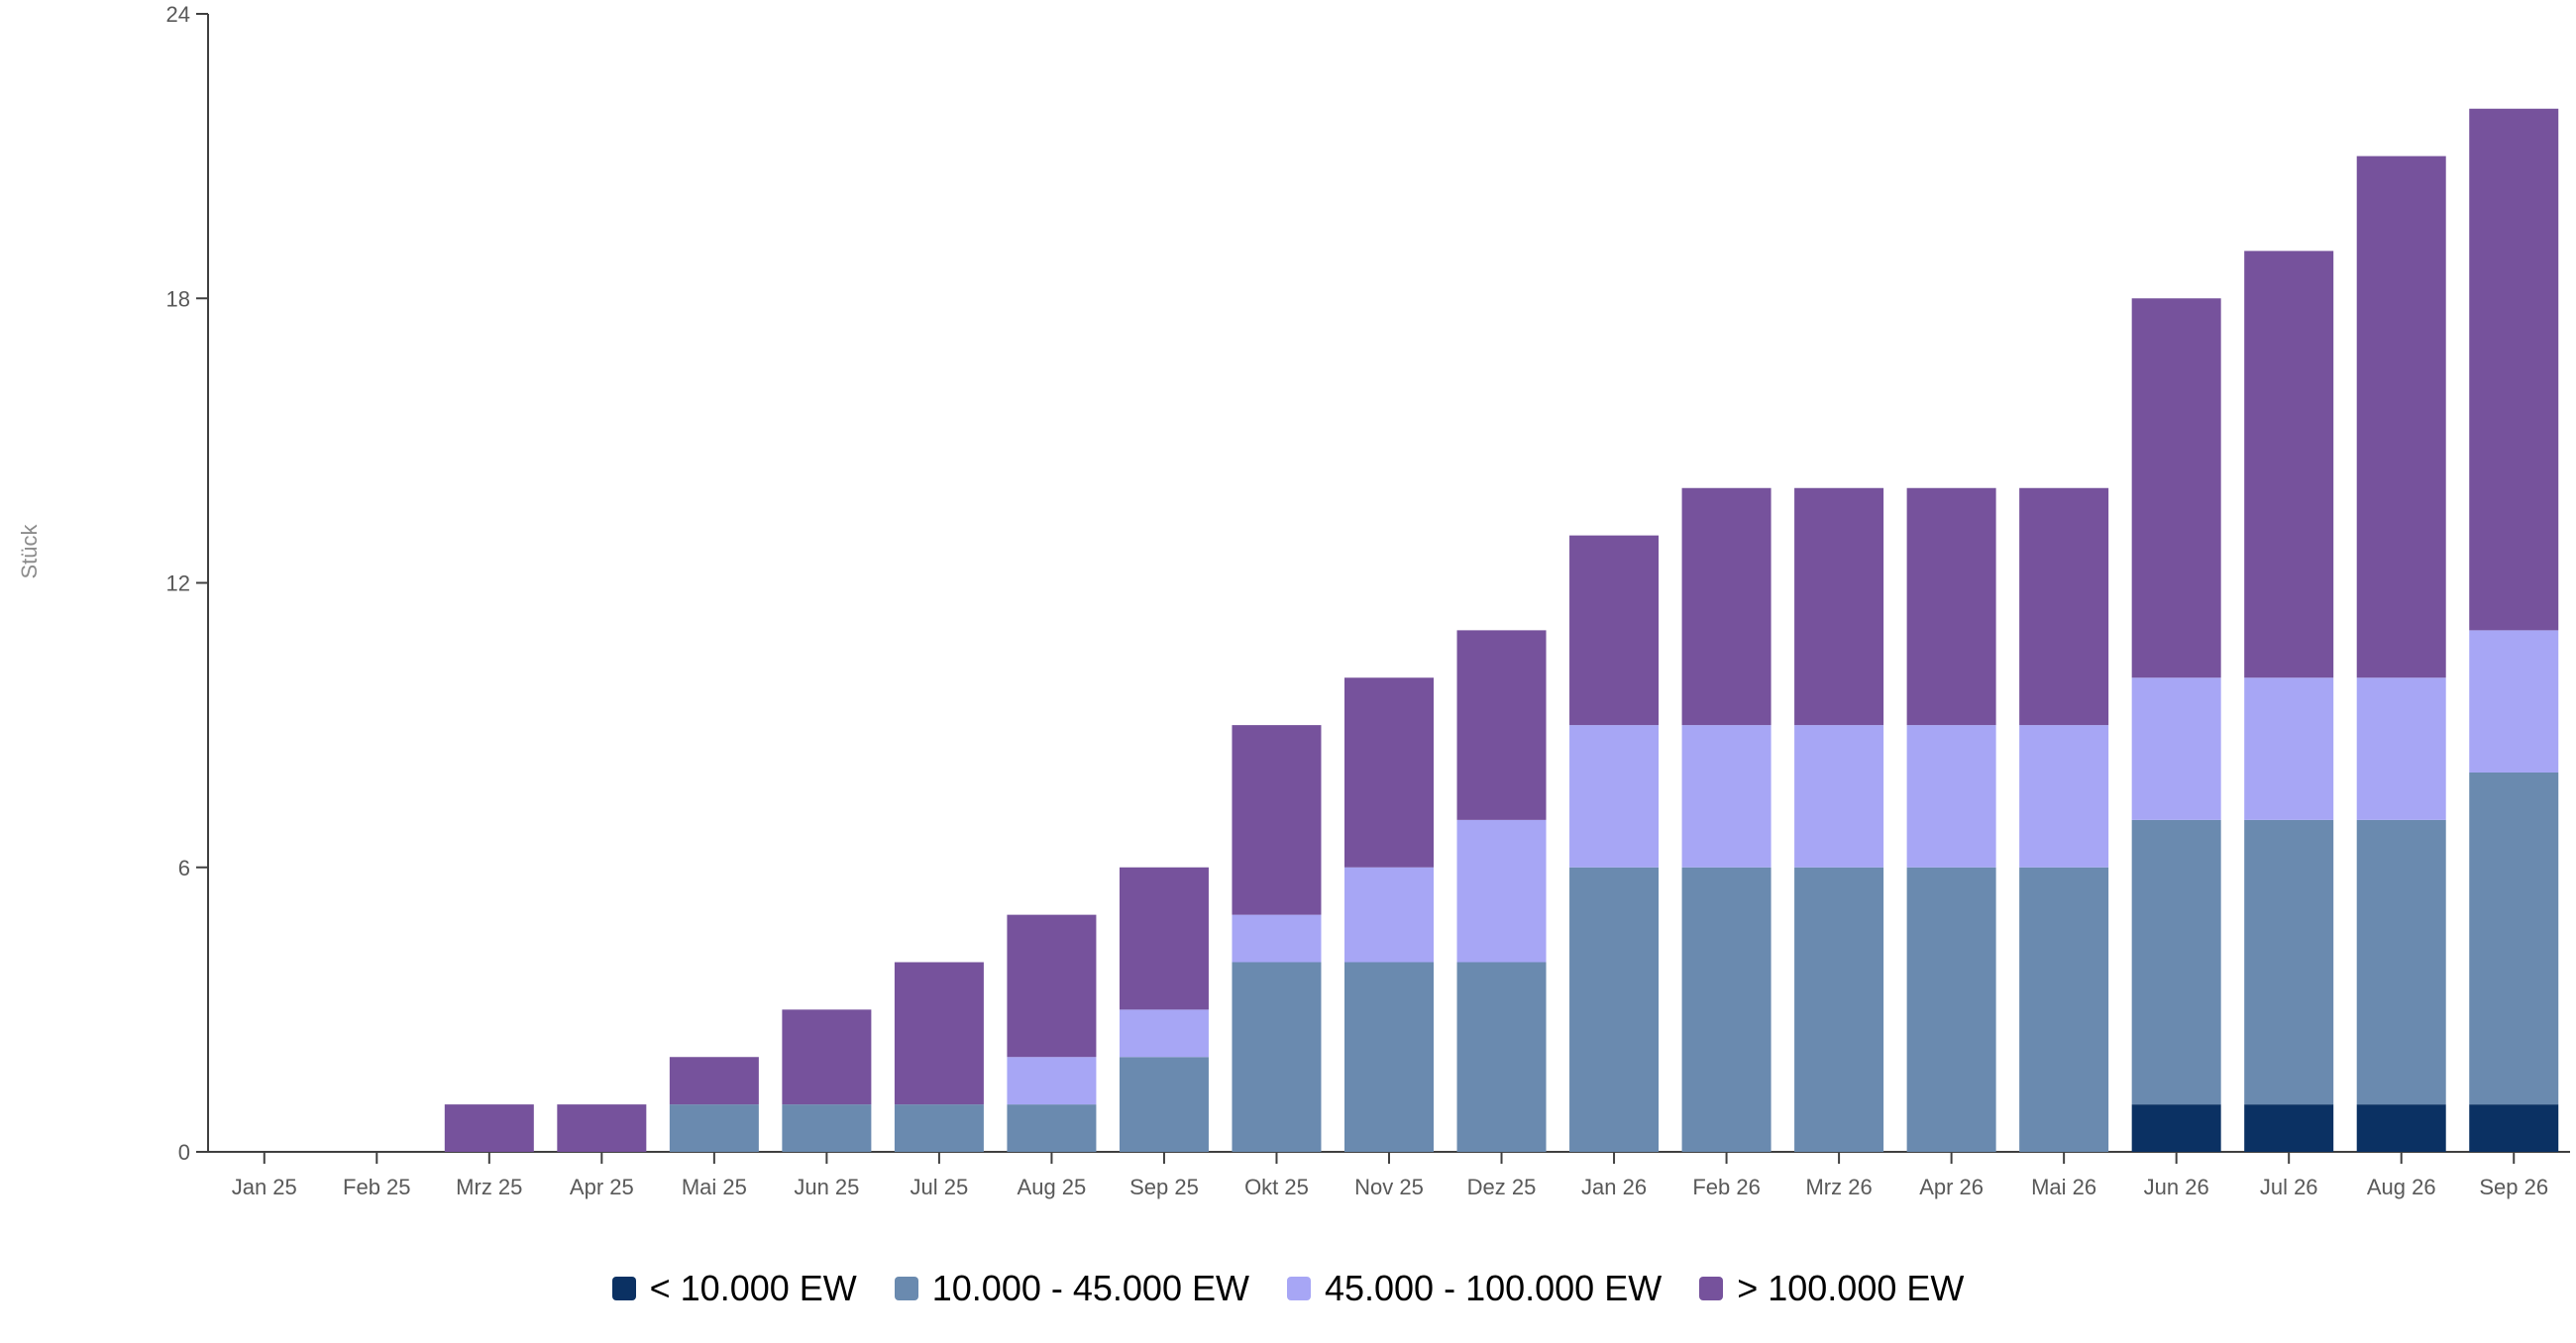 This screenshot has width=2576, height=1343. Describe the element at coordinates (753, 1288) in the screenshot. I see `legend-label: < 10.000 EW` at that location.